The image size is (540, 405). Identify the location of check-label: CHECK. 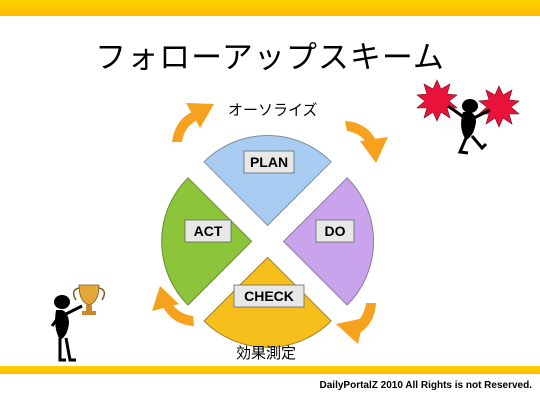
(269, 296).